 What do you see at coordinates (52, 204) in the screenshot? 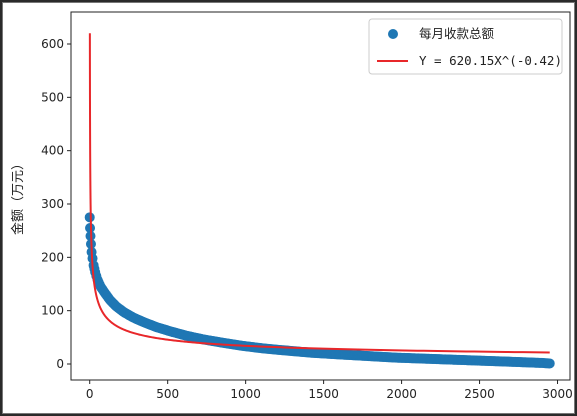
I see `y-tick-label-3: 300` at bounding box center [52, 204].